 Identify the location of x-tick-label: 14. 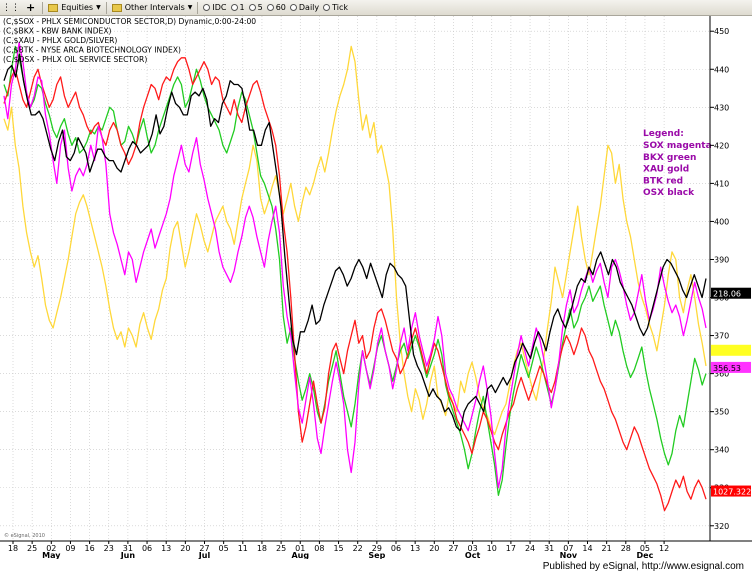
(587, 548).